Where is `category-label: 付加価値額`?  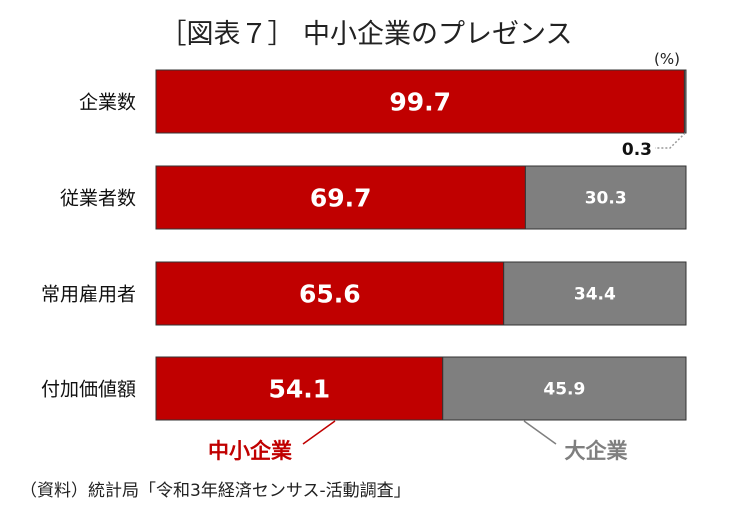 category-label: 付加価値額 is located at coordinates (88, 390).